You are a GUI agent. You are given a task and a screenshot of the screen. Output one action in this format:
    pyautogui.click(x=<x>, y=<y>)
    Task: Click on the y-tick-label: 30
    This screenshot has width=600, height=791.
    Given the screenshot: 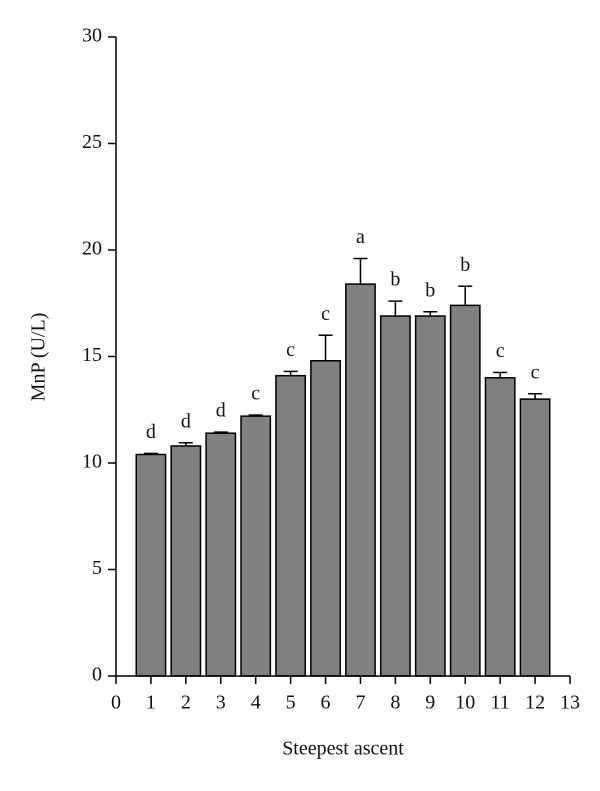 What is the action you would take?
    pyautogui.click(x=92, y=36)
    